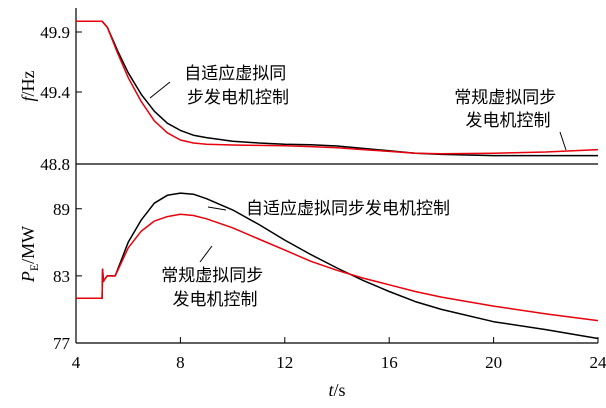 This screenshot has width=606, height=408. I want to click on bottom-y-tick-label: 77, so click(62, 343).